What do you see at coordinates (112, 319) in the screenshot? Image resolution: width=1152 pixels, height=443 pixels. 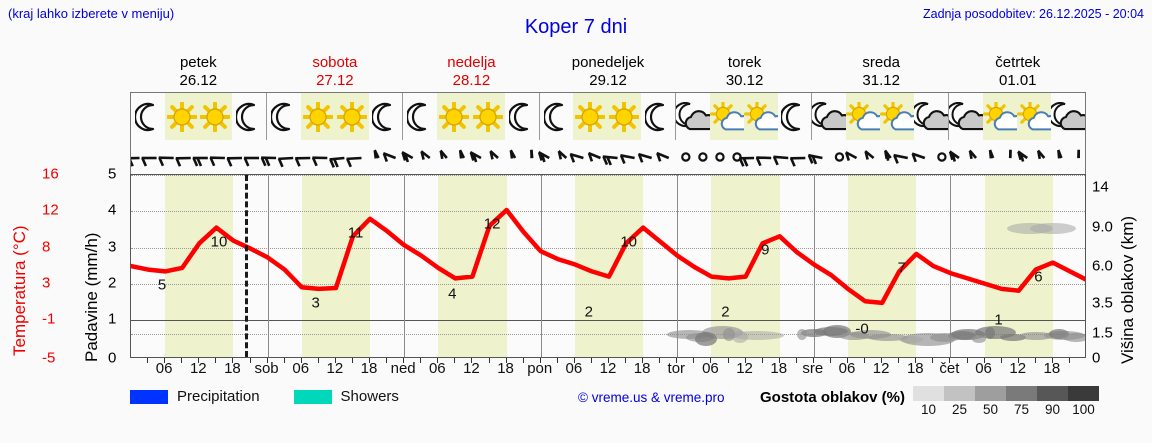 I see `precipitation-tick-4: 1` at bounding box center [112, 319].